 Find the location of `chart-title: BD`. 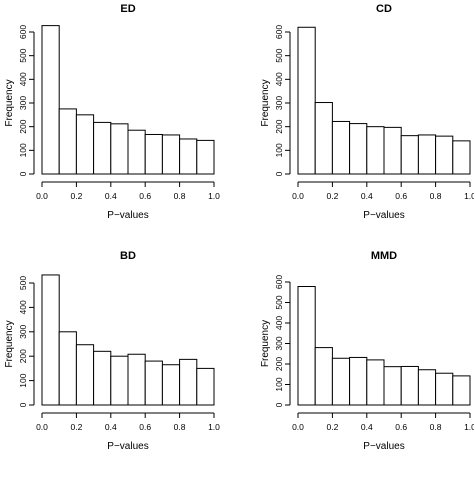

chart-title: BD is located at coordinates (128, 256).